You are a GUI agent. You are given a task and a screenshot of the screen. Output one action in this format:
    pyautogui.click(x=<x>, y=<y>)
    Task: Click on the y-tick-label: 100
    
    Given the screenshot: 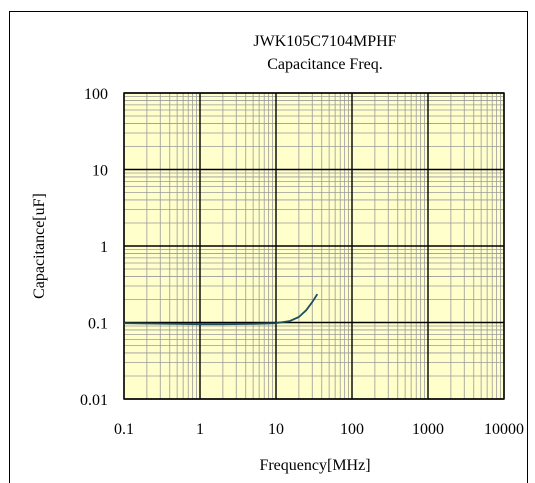 What is the action you would take?
    pyautogui.click(x=96, y=94)
    